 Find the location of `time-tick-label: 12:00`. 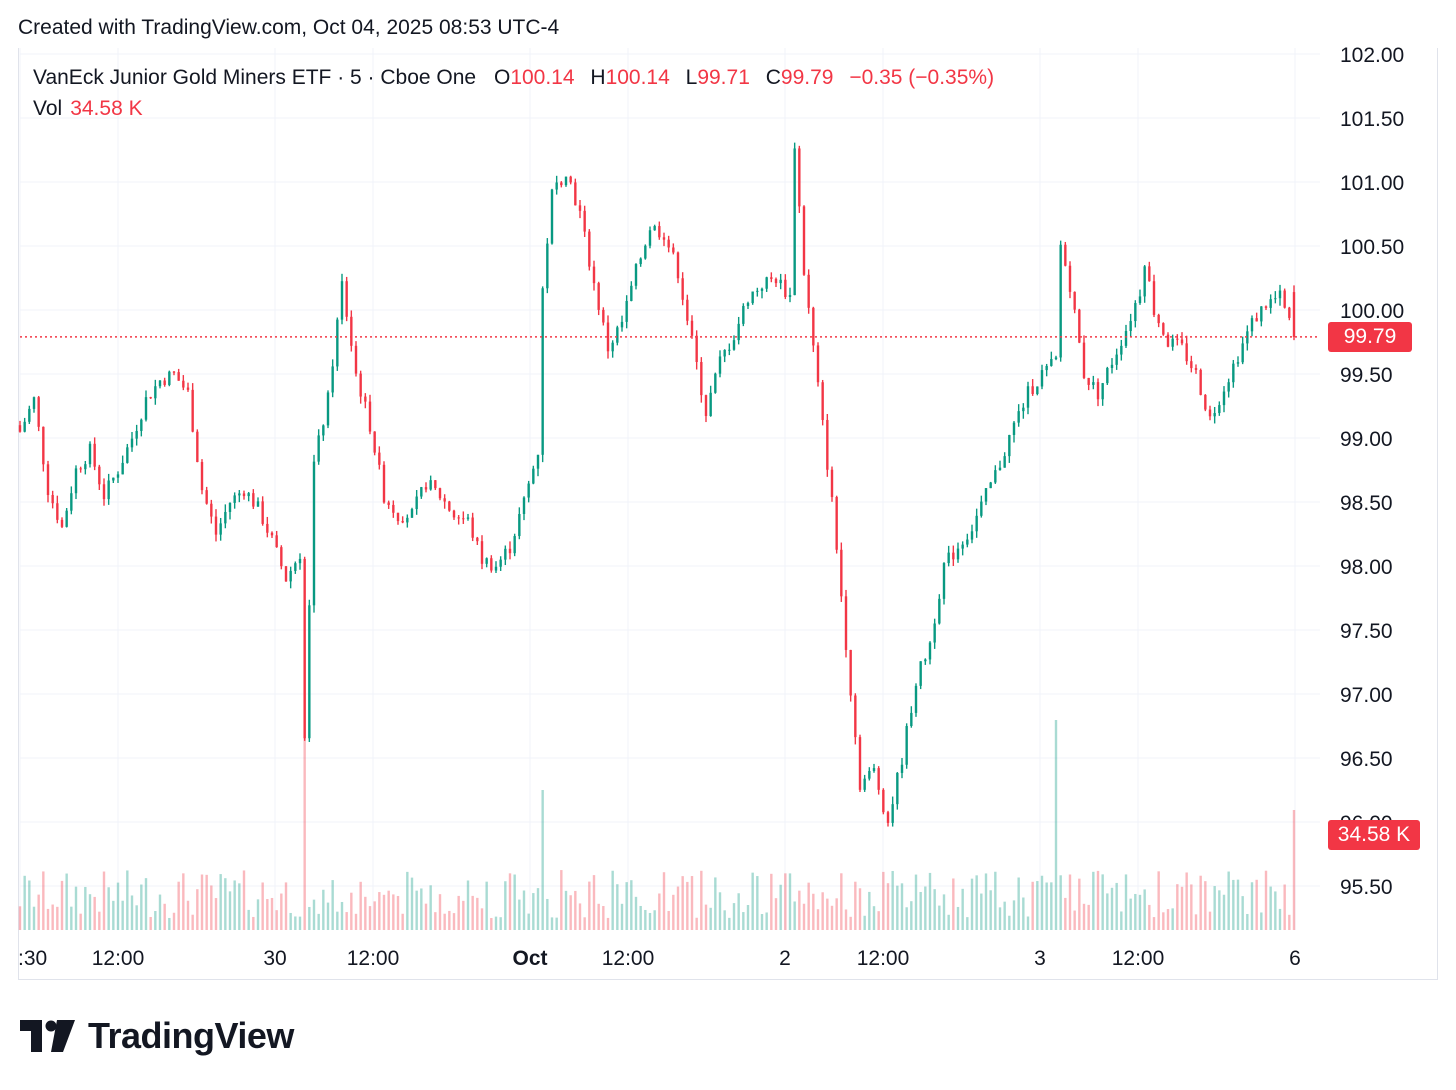

time-tick-label: 12:00 is located at coordinates (628, 958).